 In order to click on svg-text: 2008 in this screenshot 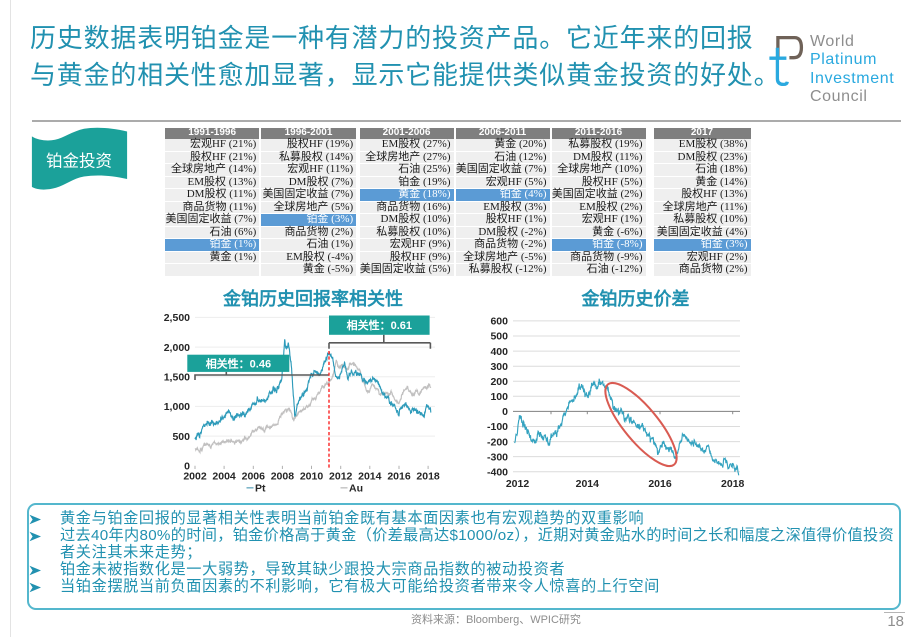, I will do `click(283, 477)`.